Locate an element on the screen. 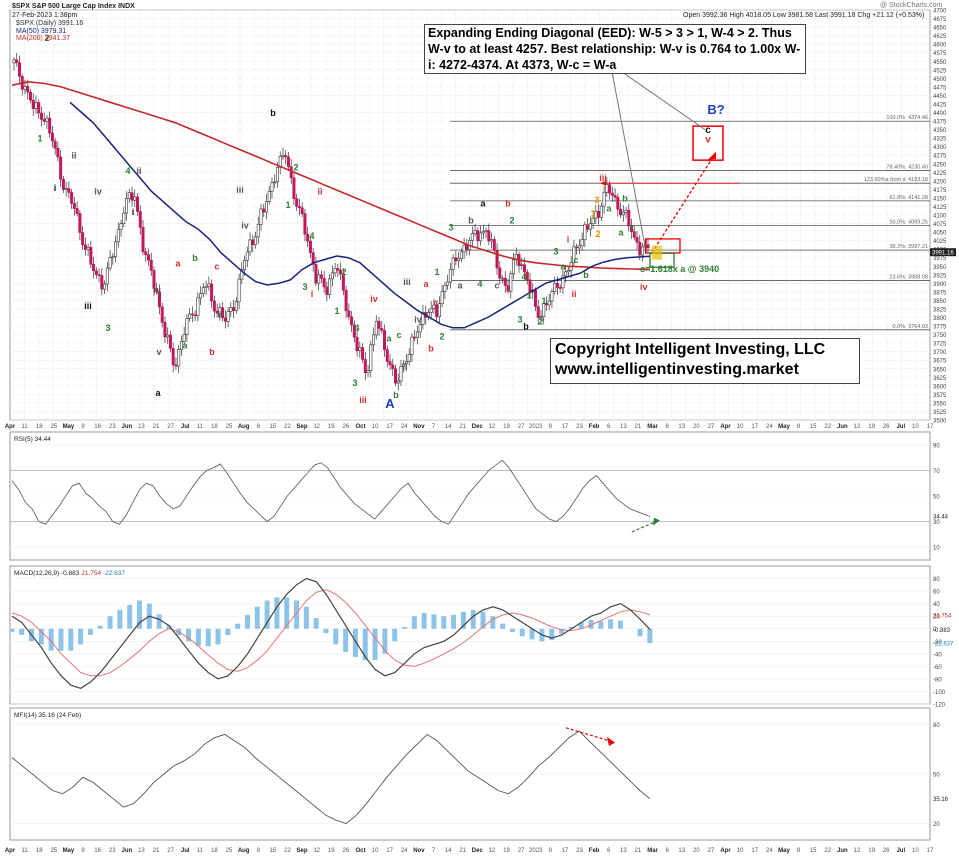 This screenshot has width=959, height=856. macd-hist-value: -22.637 is located at coordinates (114, 573).